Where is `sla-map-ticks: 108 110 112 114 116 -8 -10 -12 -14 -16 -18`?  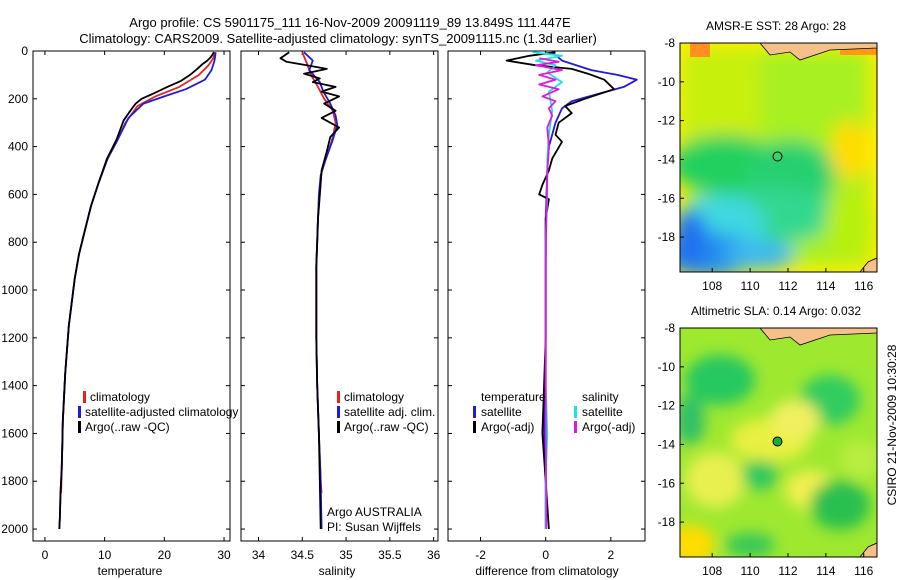 sla-map-ticks: 108 110 112 114 116 -8 -10 -12 -14 -16 -18 is located at coordinates (766, 449).